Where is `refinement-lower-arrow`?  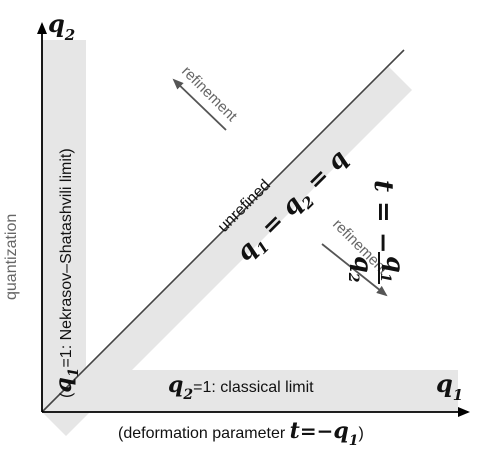
refinement-lower-arrow is located at coordinates (354, 270).